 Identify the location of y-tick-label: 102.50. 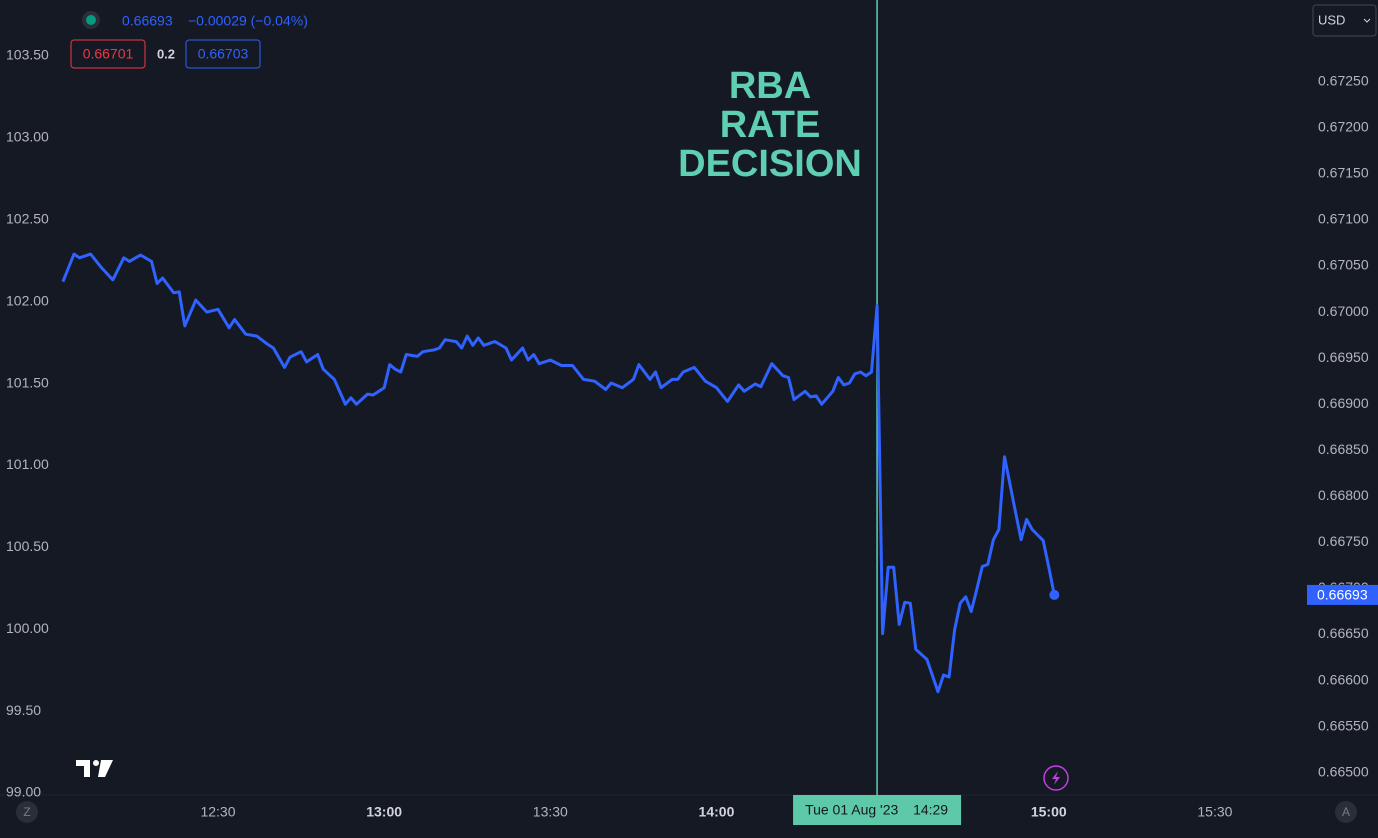
(27, 218).